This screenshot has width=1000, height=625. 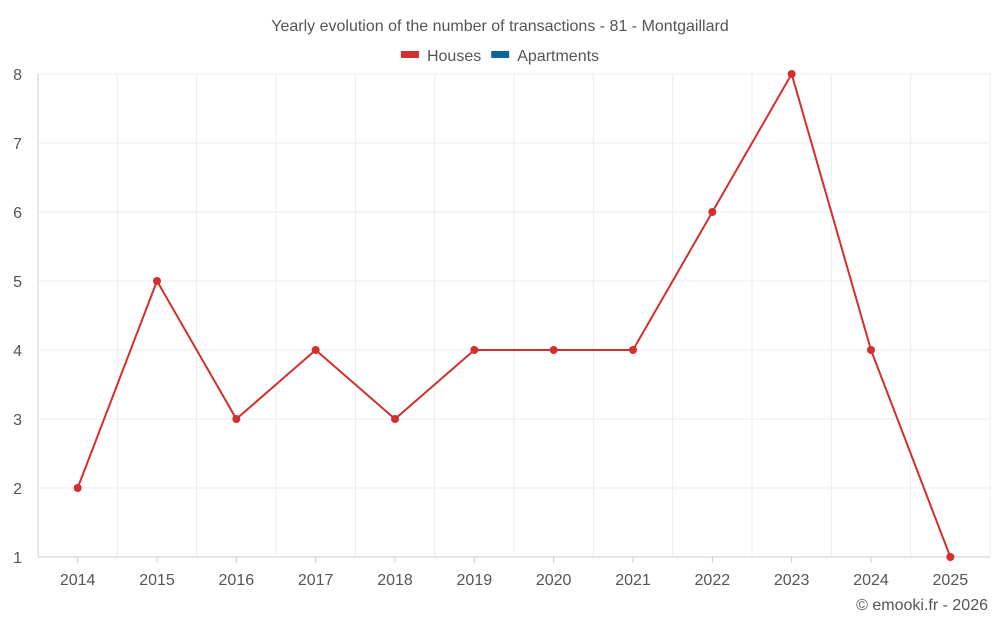 I want to click on x-tick-label: 2025, so click(x=951, y=580).